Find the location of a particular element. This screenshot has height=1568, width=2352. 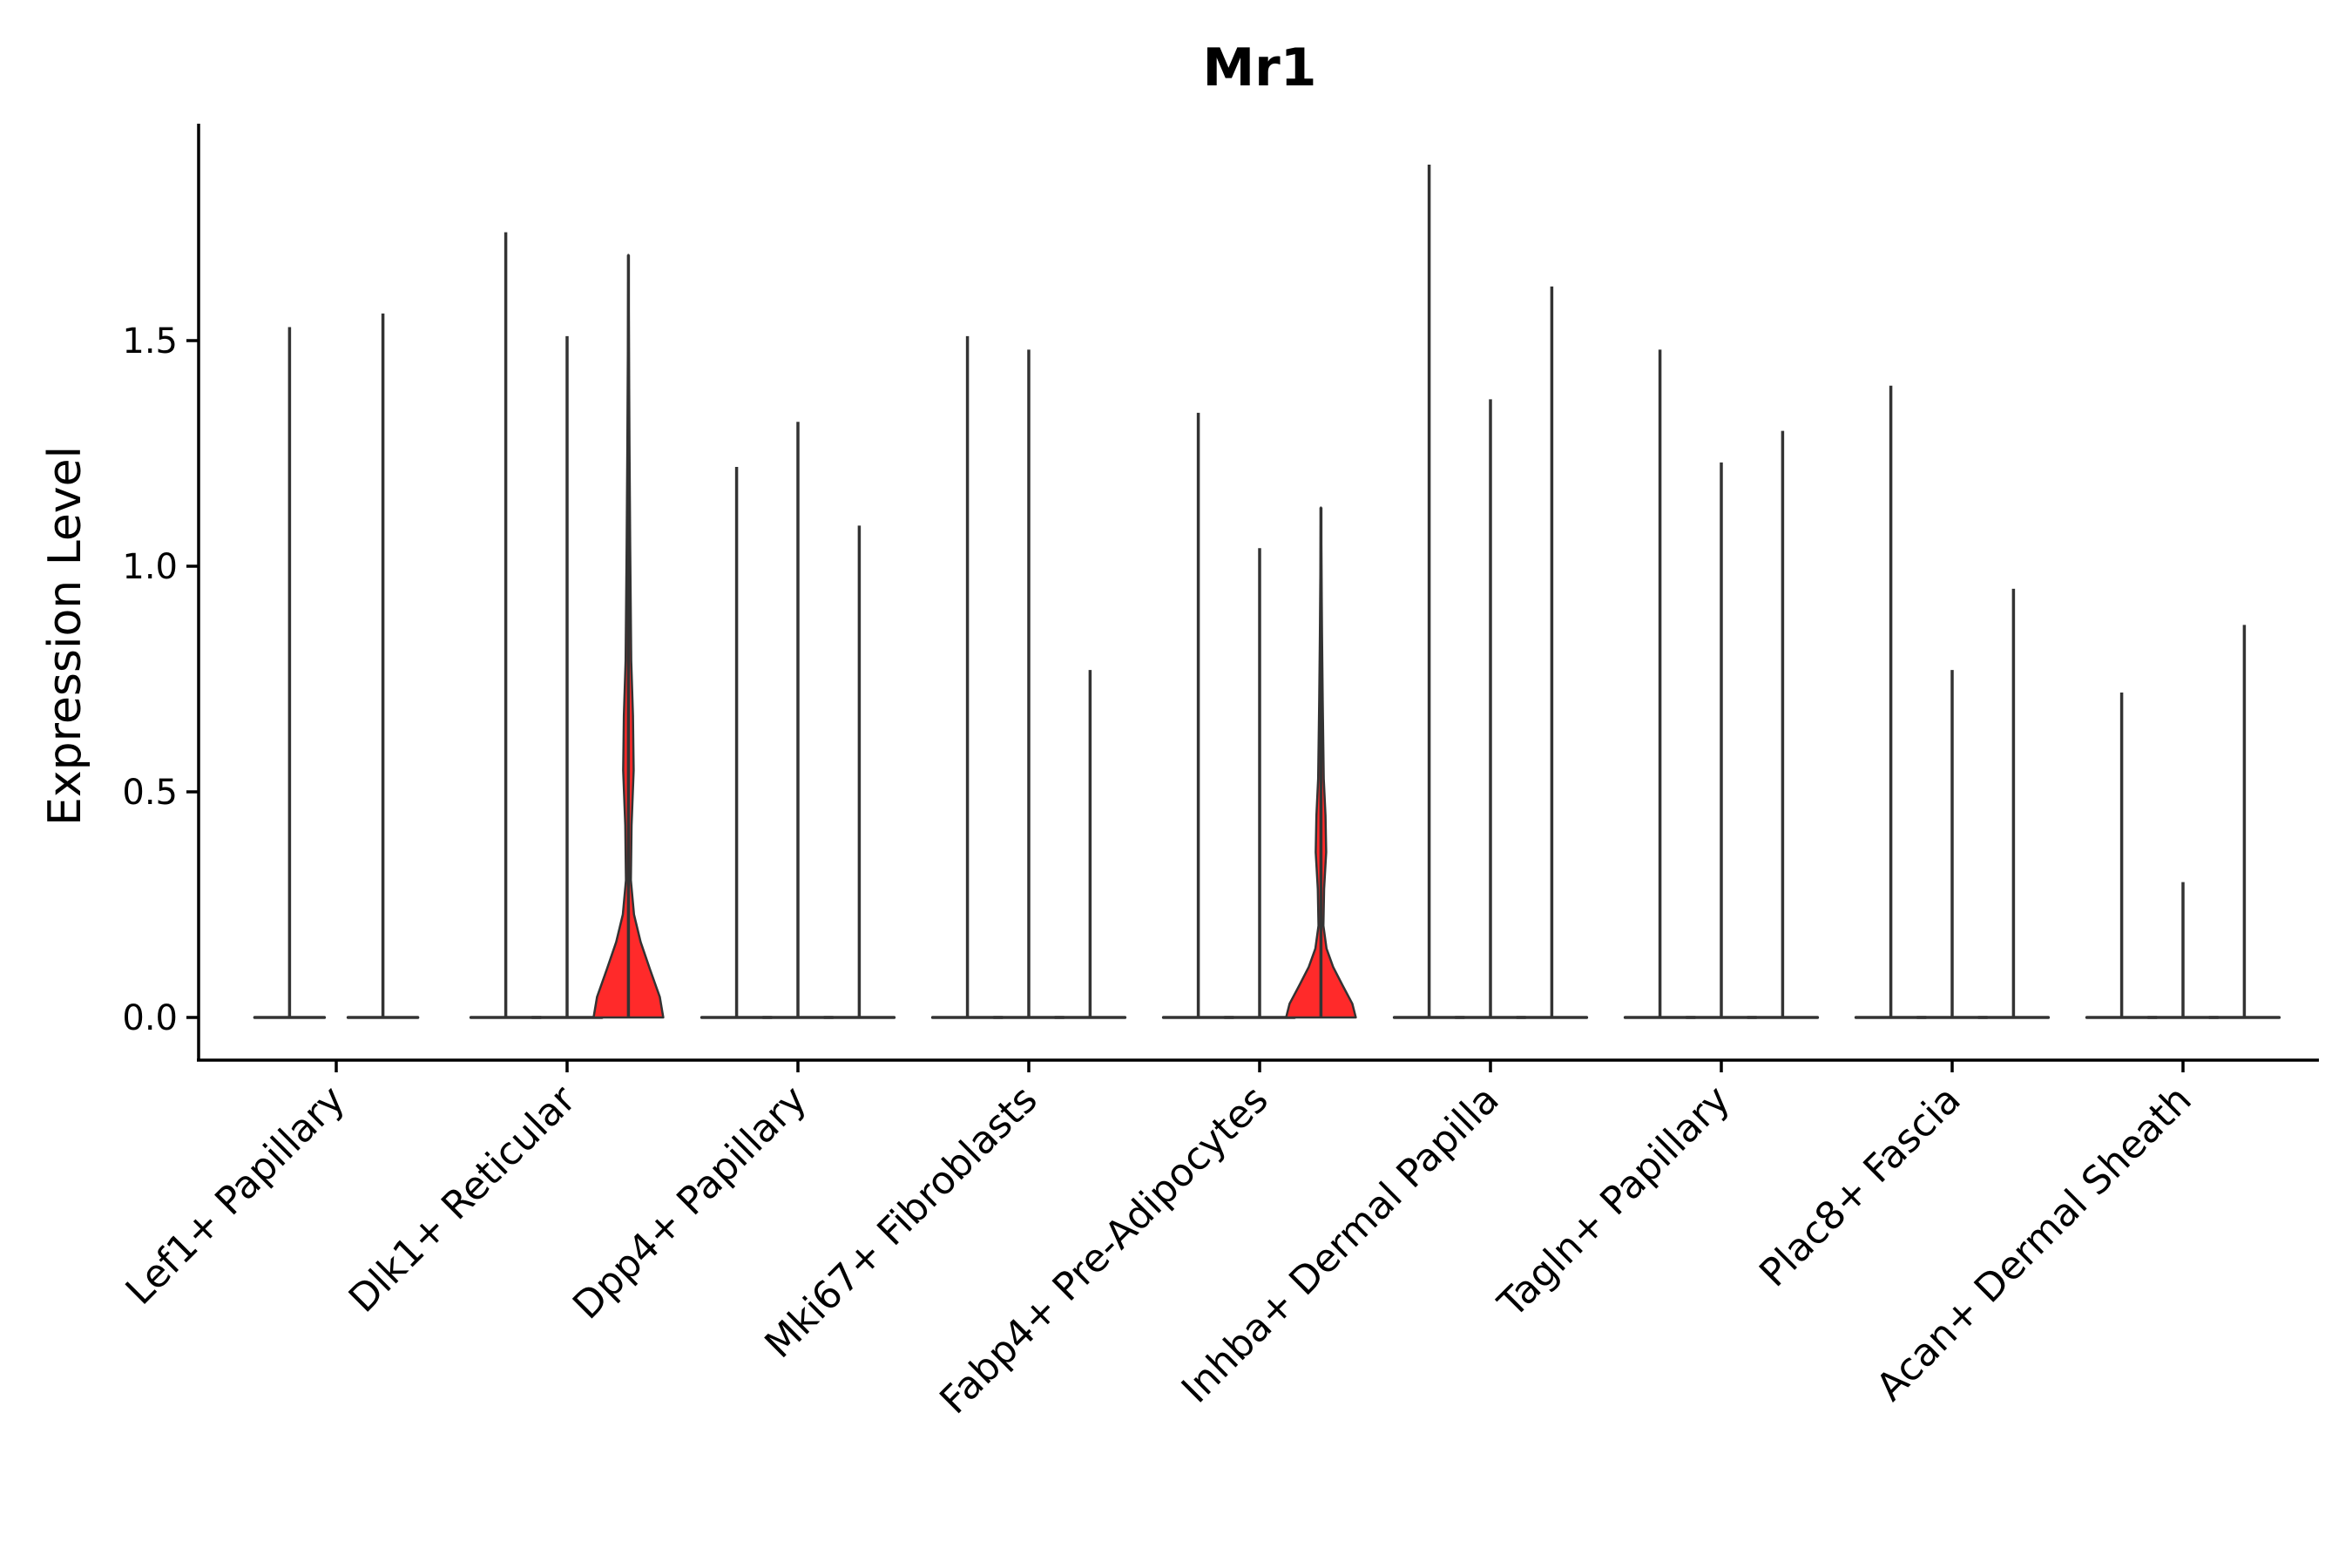

x-tick-label: Dpp4+ Papillary is located at coordinates (689, 1203).